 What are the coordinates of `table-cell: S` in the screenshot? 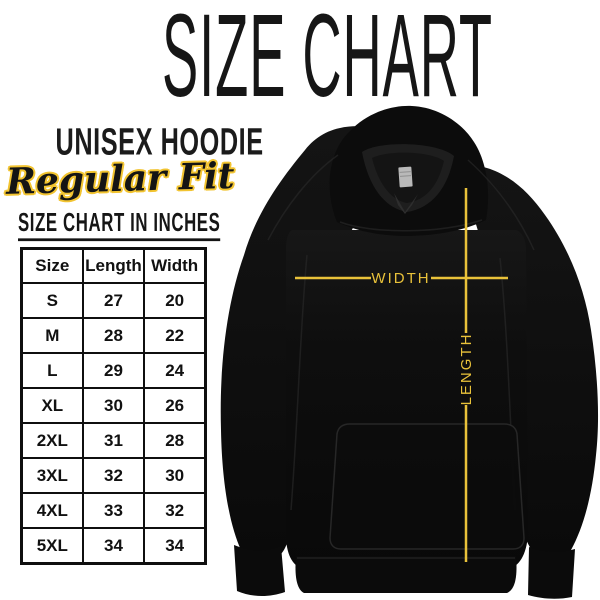 It's located at (52, 300).